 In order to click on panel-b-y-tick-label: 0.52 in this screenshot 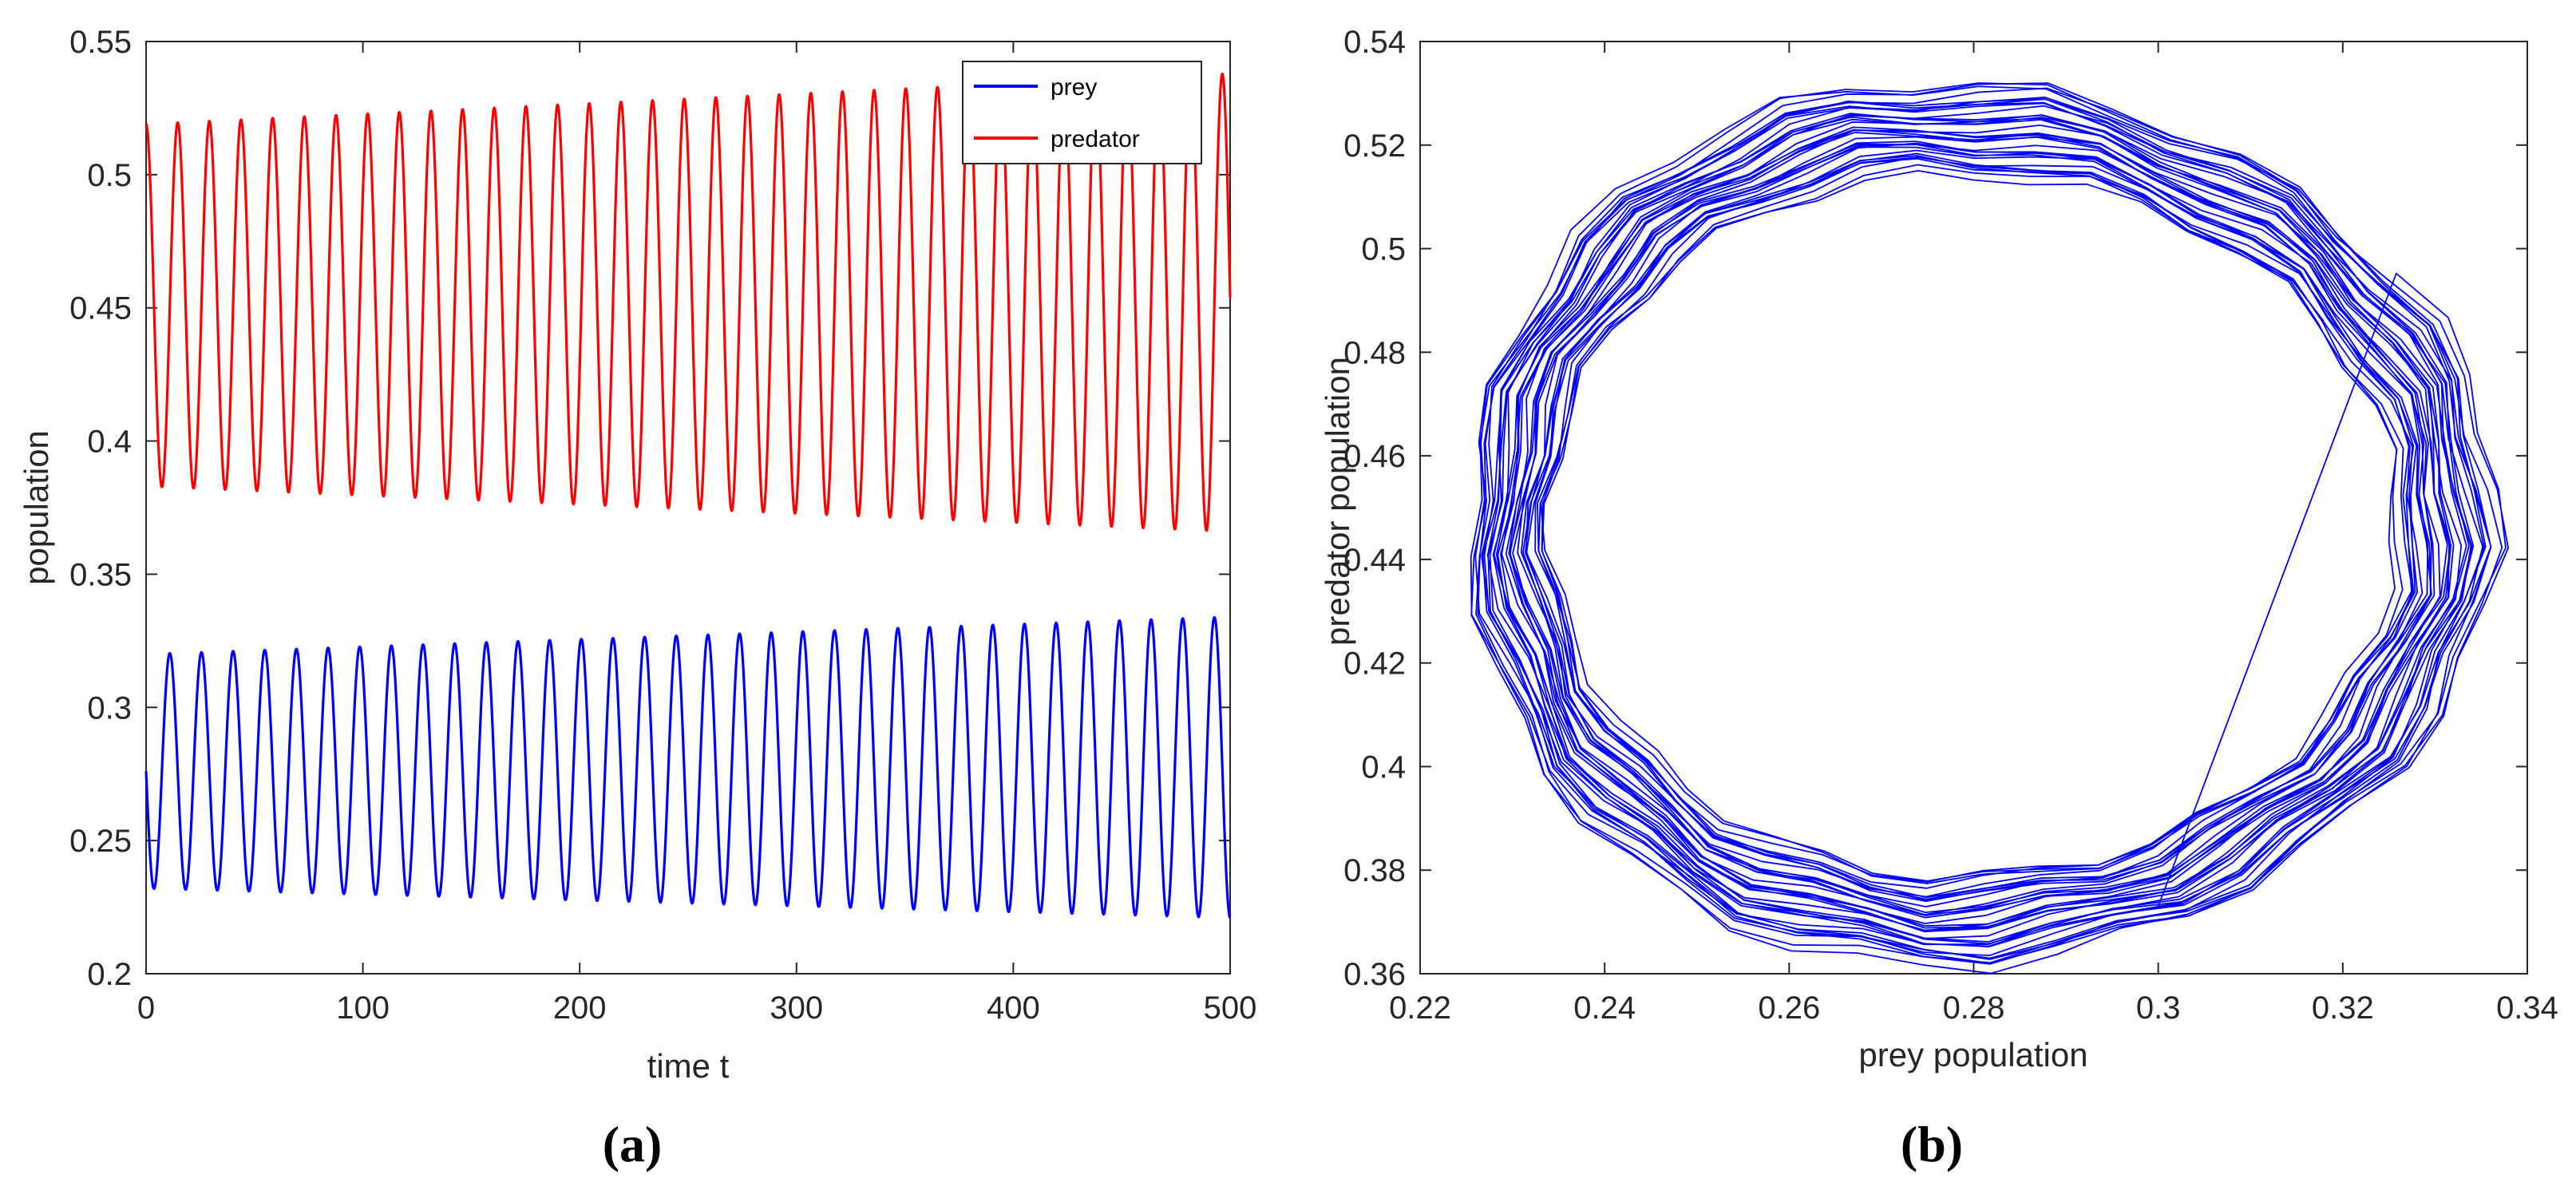, I will do `click(1375, 146)`.